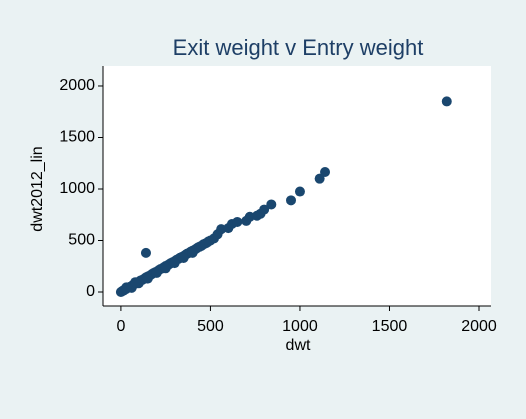 This screenshot has width=526, height=419. What do you see at coordinates (120, 326) in the screenshot?
I see `x-tick-label: 0` at bounding box center [120, 326].